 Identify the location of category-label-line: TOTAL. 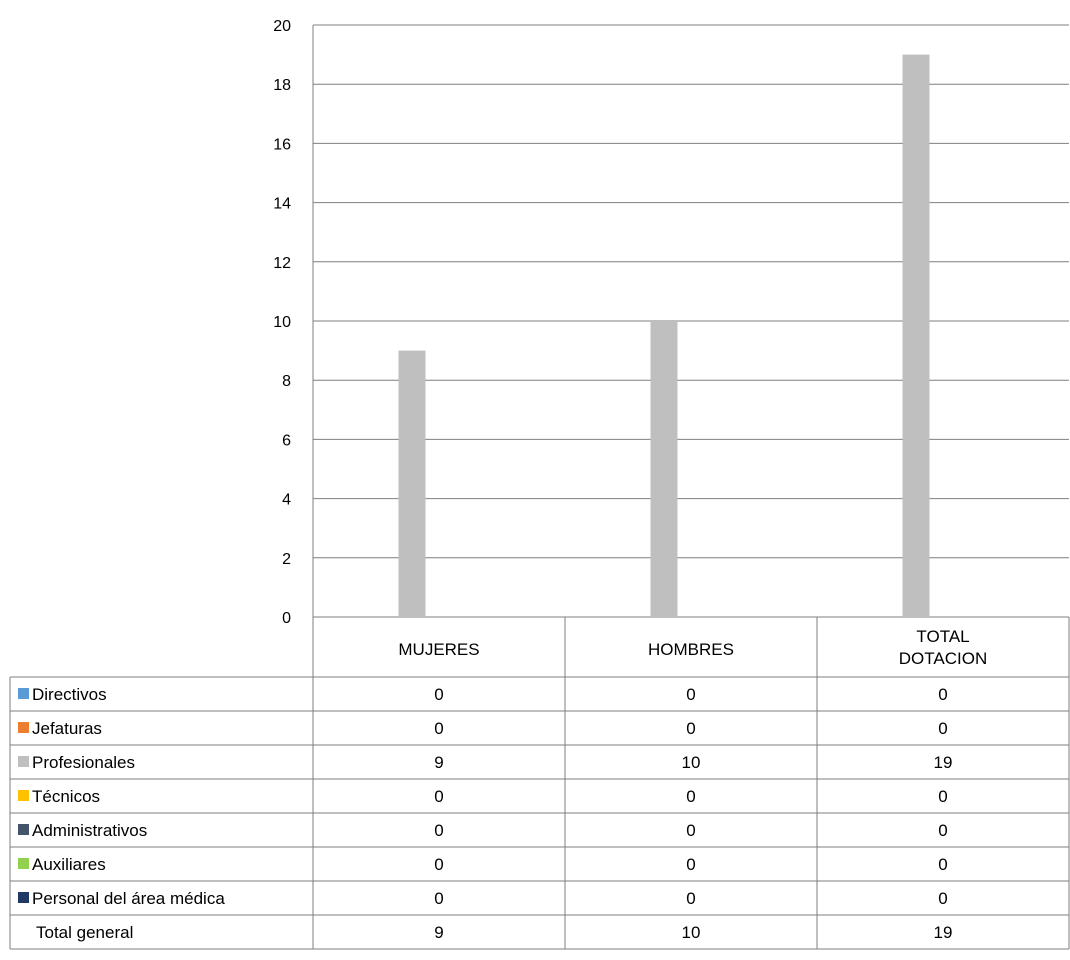
(942, 636).